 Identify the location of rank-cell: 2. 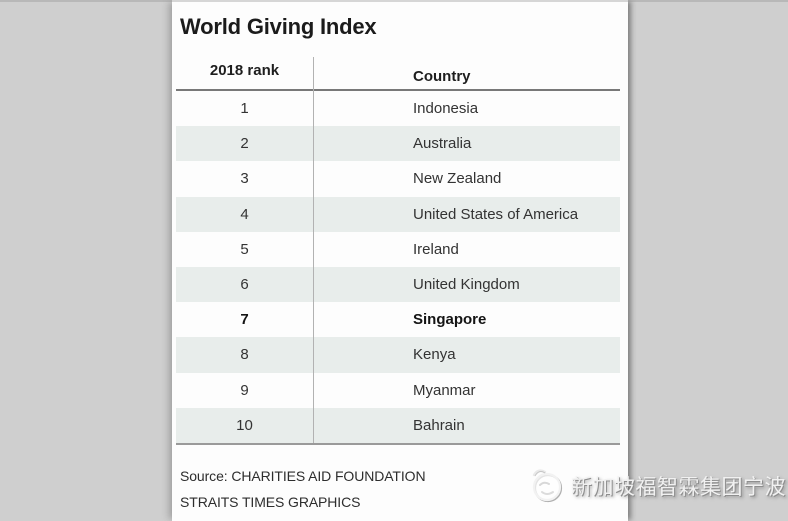
(244, 144).